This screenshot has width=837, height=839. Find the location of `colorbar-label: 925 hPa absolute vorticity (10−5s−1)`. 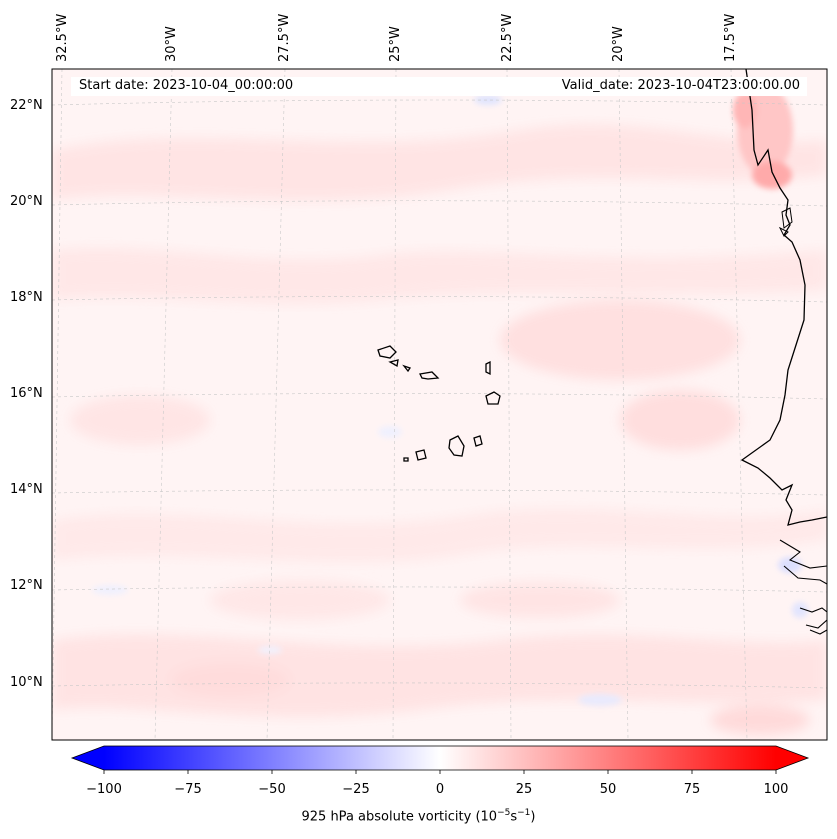

colorbar-label: 925 hPa absolute vorticity (10−5s−1) is located at coordinates (418, 816).